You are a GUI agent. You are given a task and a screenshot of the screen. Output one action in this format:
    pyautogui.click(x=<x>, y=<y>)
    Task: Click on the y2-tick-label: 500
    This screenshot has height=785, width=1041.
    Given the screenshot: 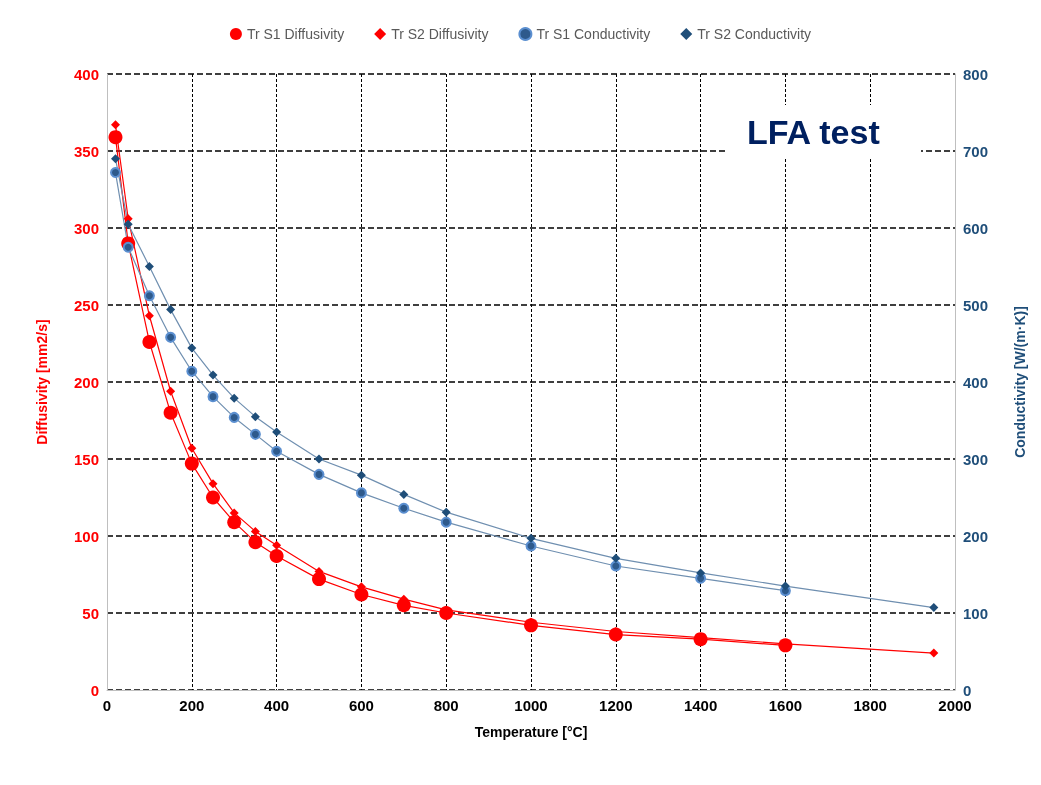 What is the action you would take?
    pyautogui.click(x=976, y=305)
    